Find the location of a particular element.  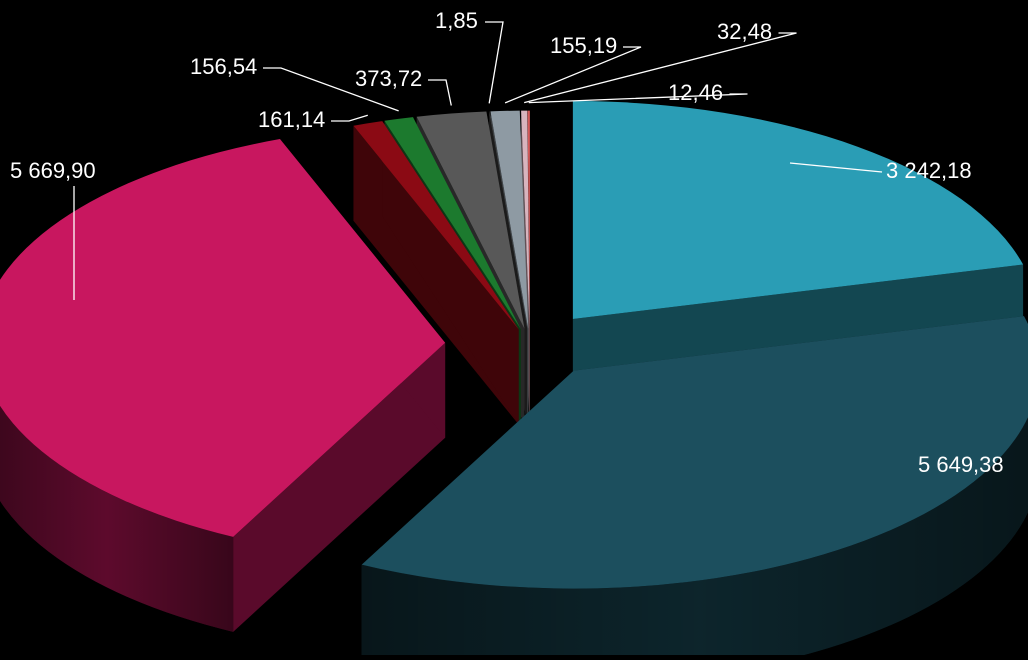

data-label-1: 5 649,38 is located at coordinates (961, 464).